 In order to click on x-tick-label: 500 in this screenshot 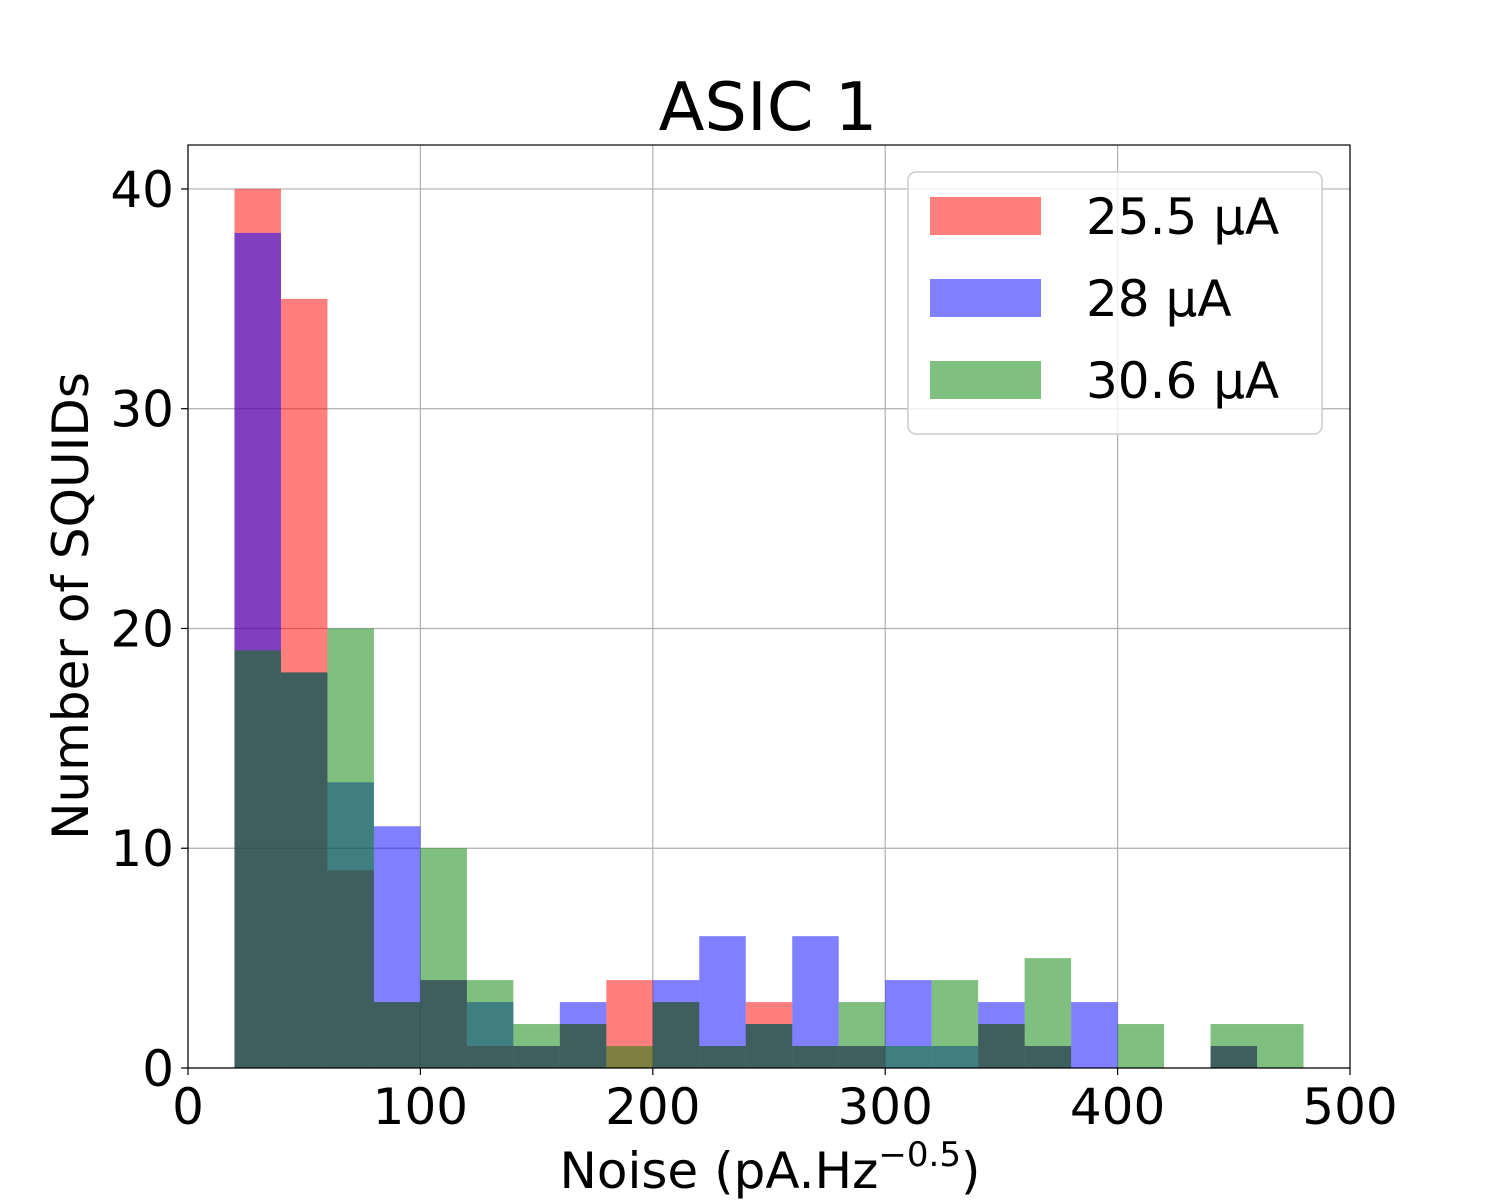, I will do `click(1349, 1107)`.